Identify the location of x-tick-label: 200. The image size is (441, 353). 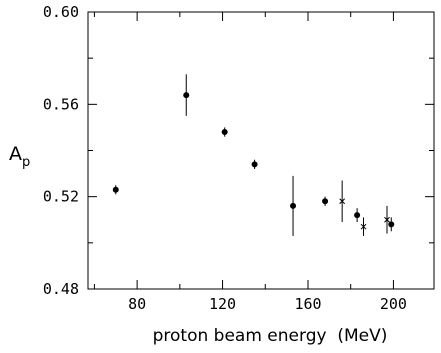
(393, 304).